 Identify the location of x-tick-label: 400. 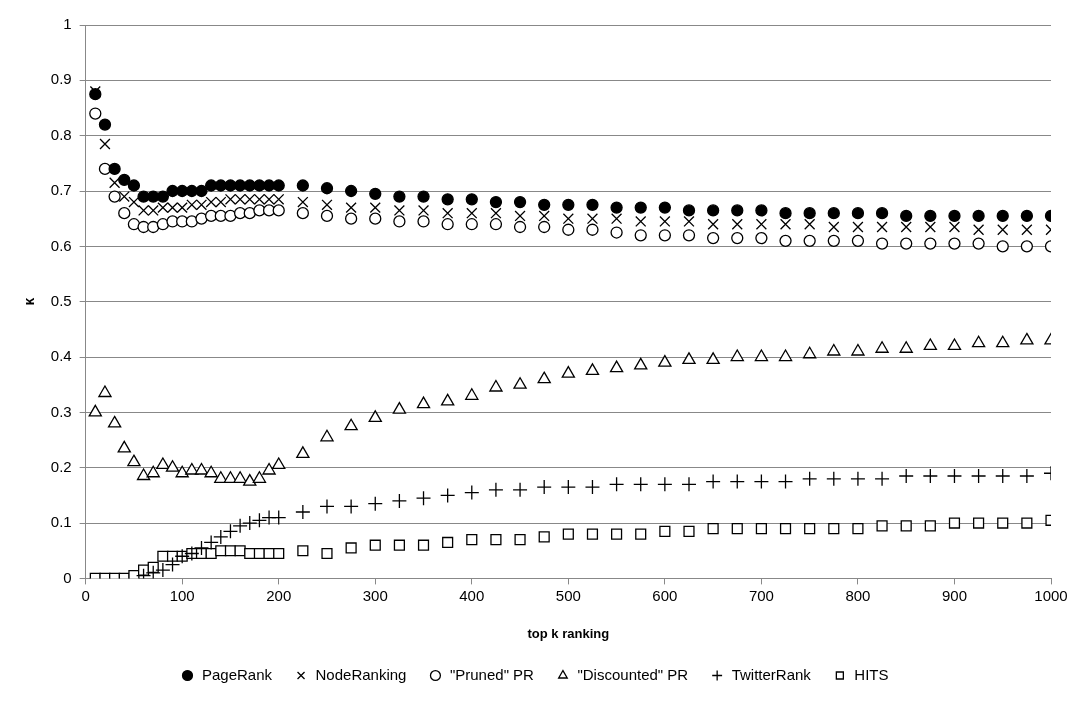
(472, 595).